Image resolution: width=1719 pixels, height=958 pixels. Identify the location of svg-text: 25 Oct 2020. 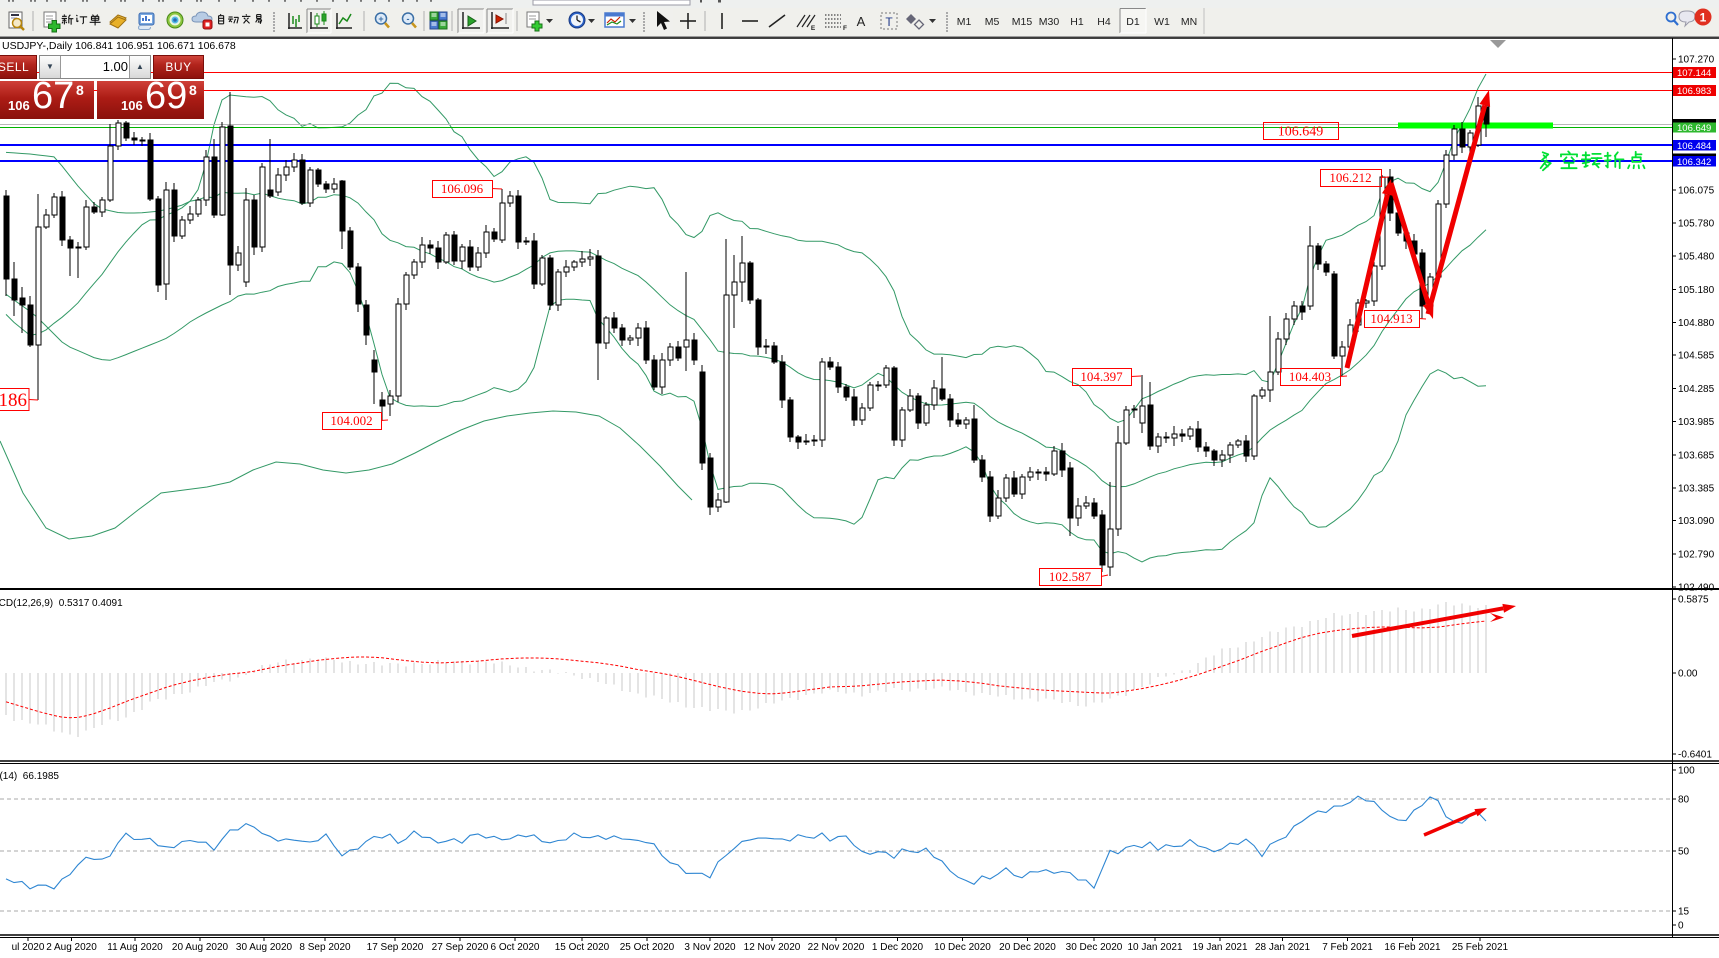
(647, 947).